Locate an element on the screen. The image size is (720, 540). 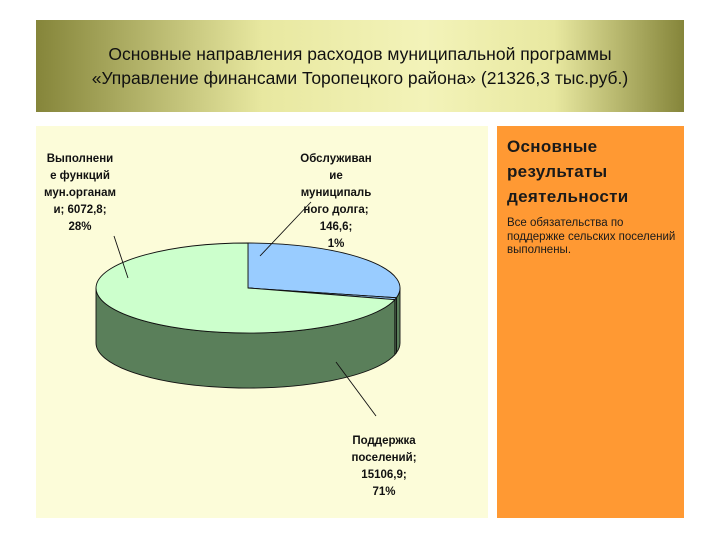
slice-label: ного долга; is located at coordinates (335, 210).